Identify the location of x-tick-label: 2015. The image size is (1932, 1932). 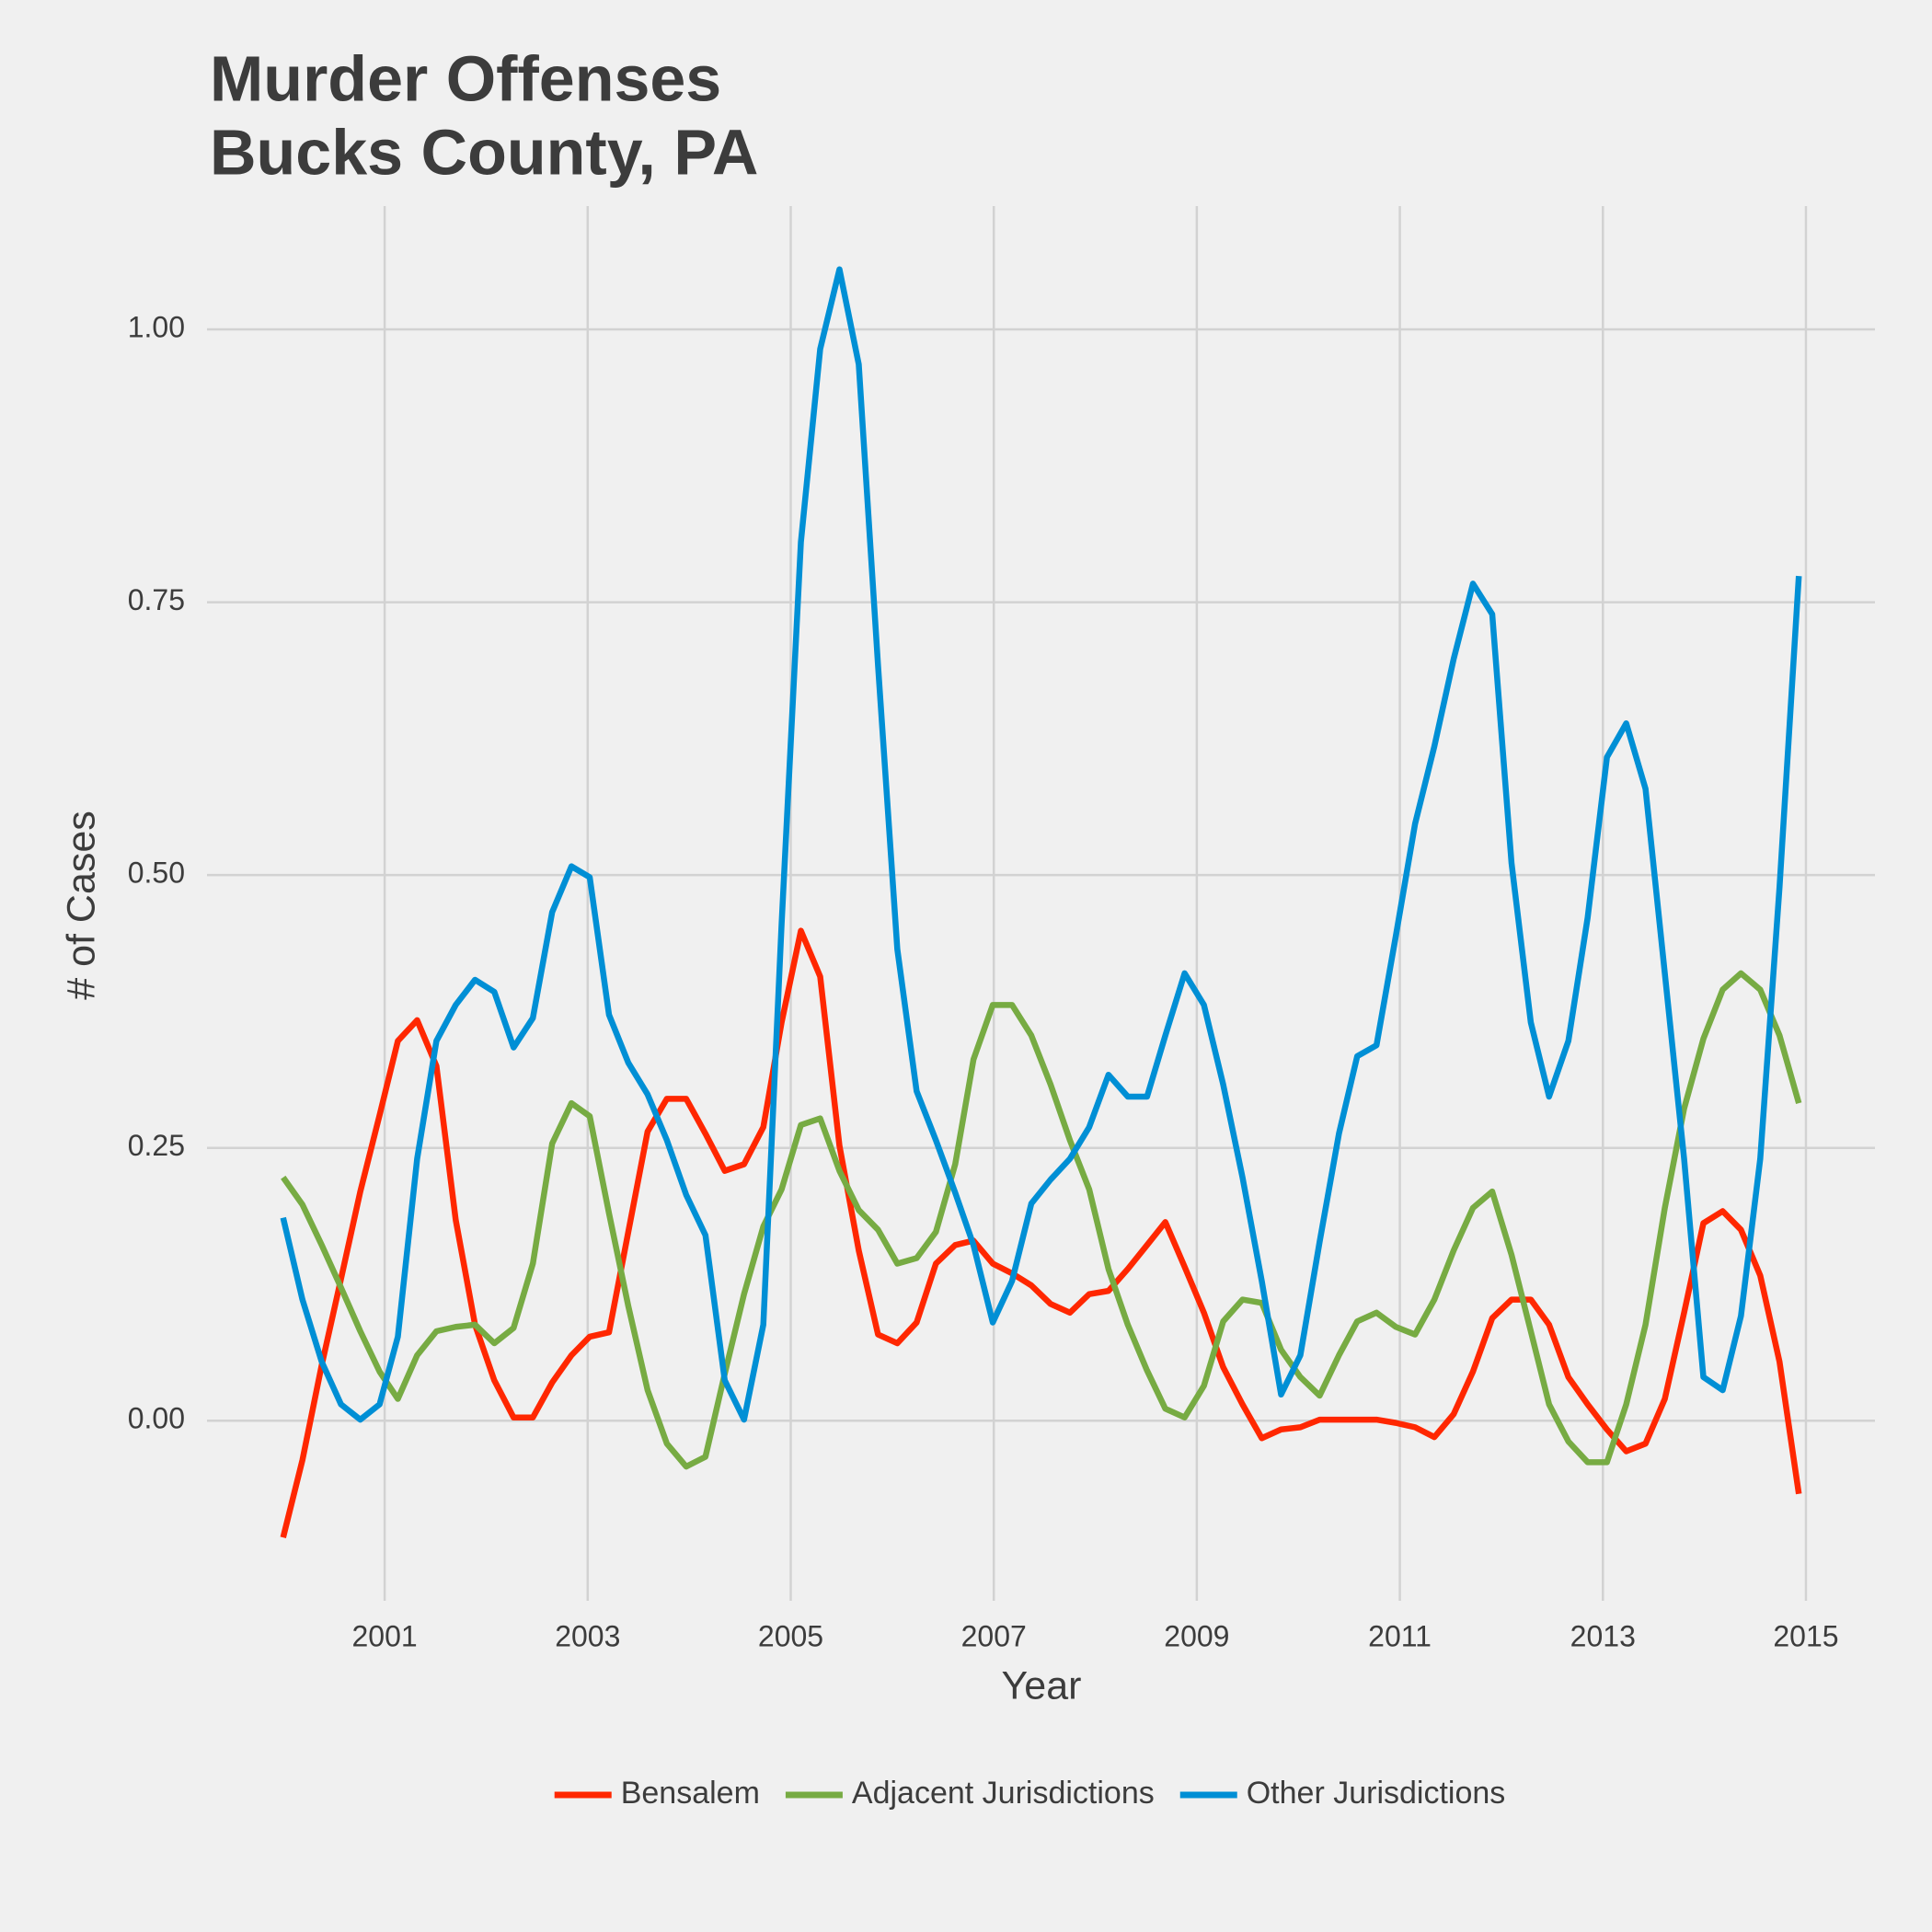
(1805, 1635).